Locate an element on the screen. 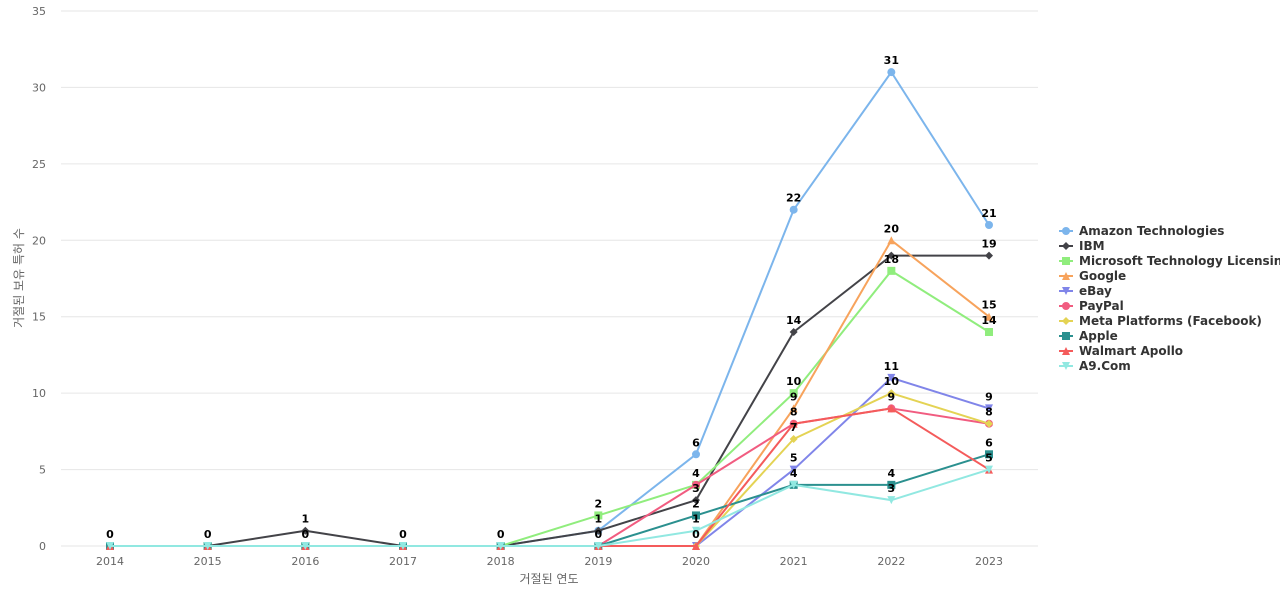 The height and width of the screenshot is (600, 1280). data-label: 14 is located at coordinates (989, 320).